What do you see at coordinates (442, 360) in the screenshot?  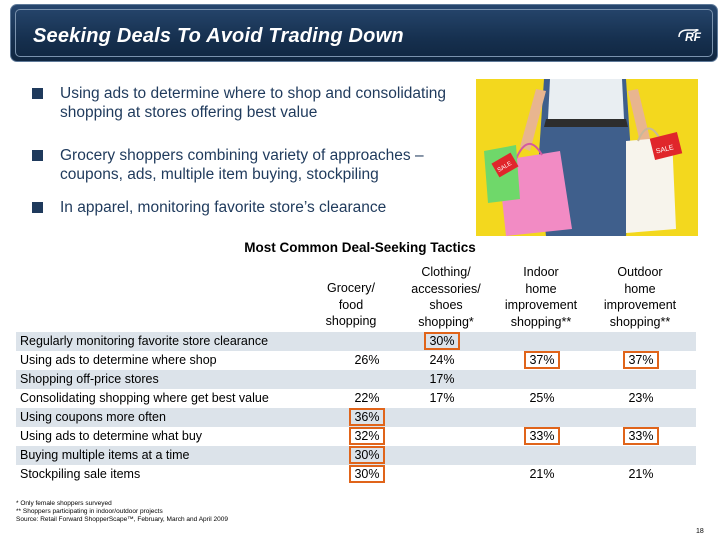 I see `cell-clothing: 24%` at bounding box center [442, 360].